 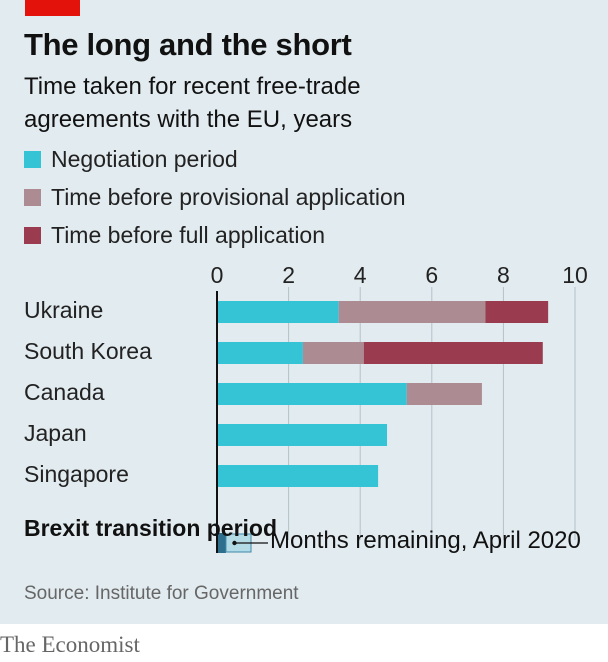 I want to click on x-tick-label: 6, so click(x=431, y=275).